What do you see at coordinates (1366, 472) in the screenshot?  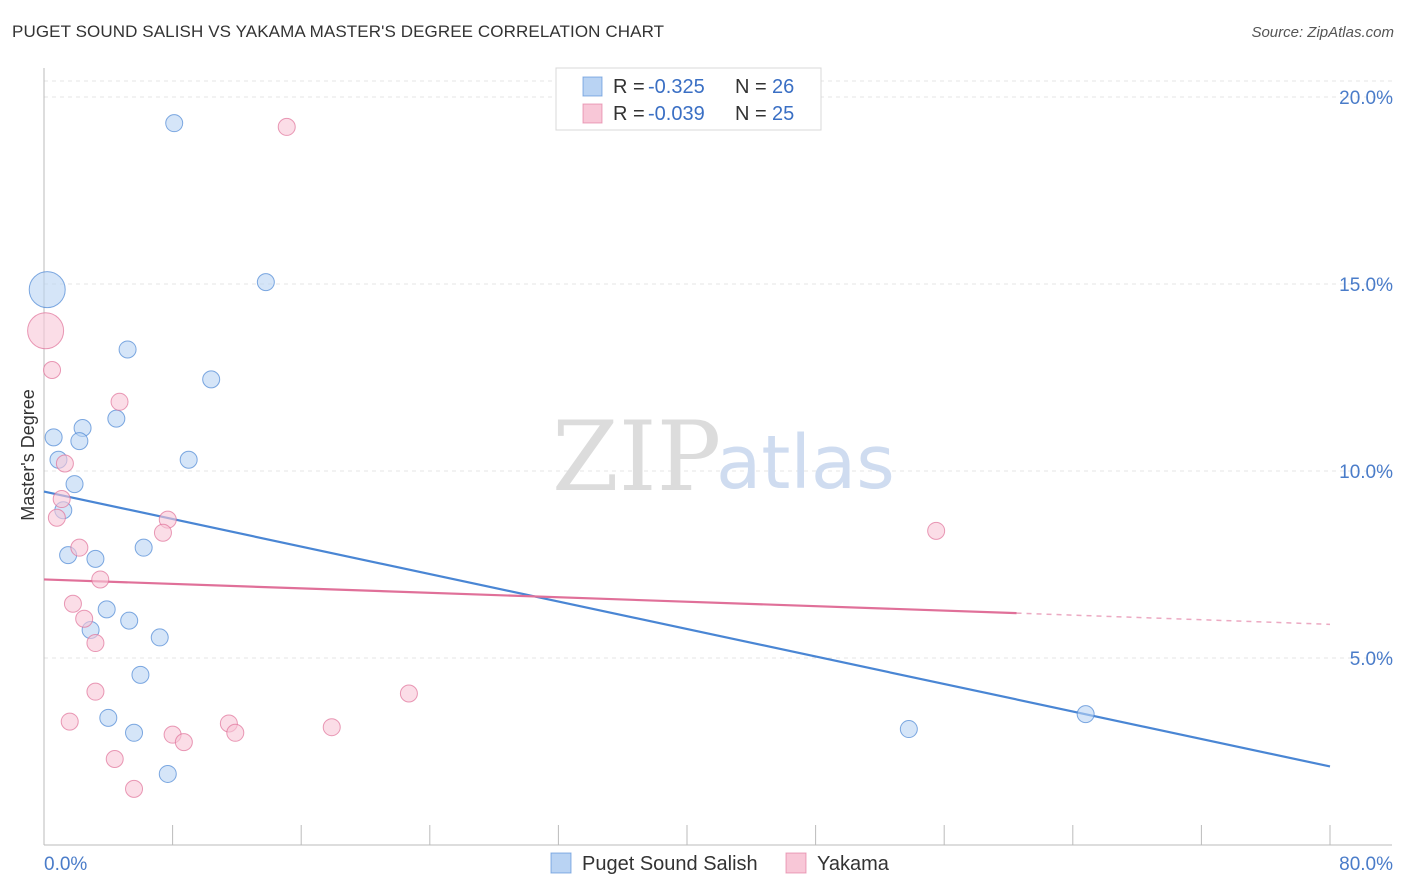 I see `y-tick-label: 10.0%` at bounding box center [1366, 472].